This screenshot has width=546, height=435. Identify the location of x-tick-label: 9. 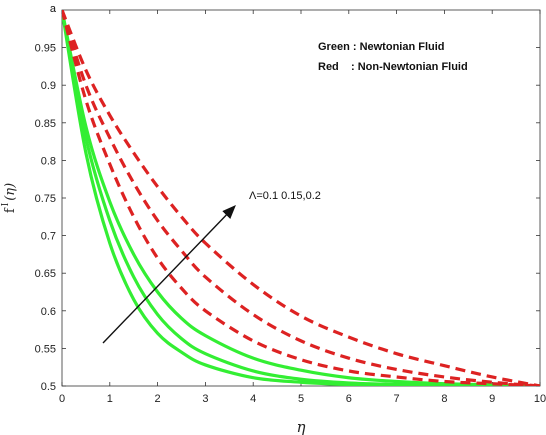
(492, 399).